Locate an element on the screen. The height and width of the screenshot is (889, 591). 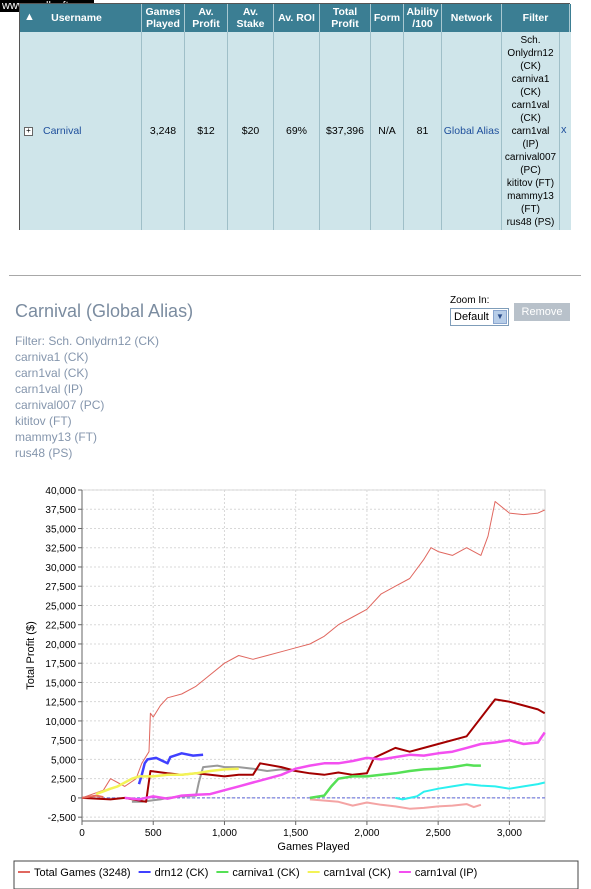
cell-ability: 81 is located at coordinates (423, 131).